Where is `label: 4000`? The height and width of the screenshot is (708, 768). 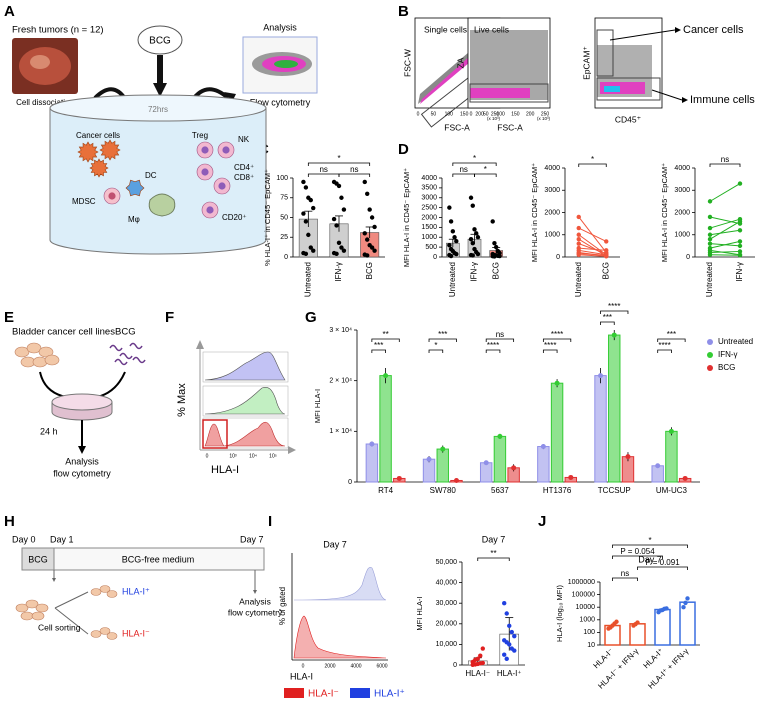 label: 4000 is located at coordinates (355, 666).